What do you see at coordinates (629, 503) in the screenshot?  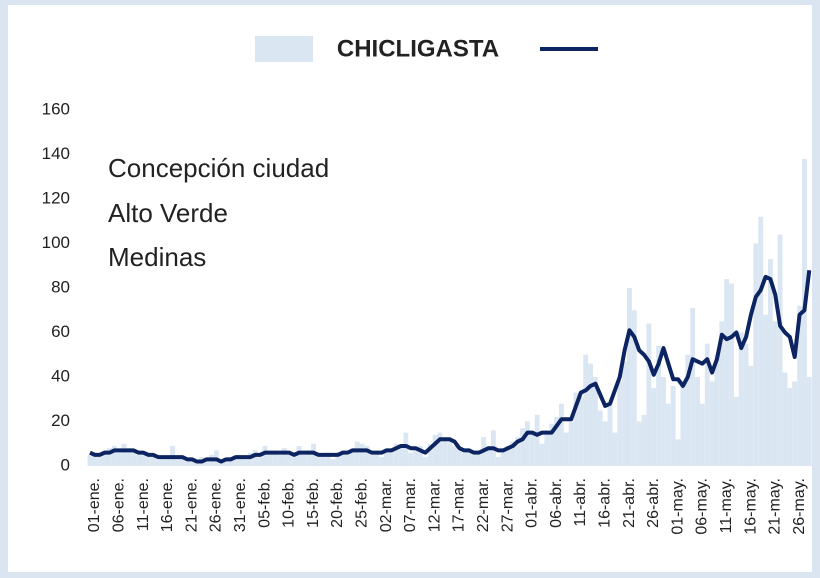 I see `x-tick-label: 21-abr.` at bounding box center [629, 503].